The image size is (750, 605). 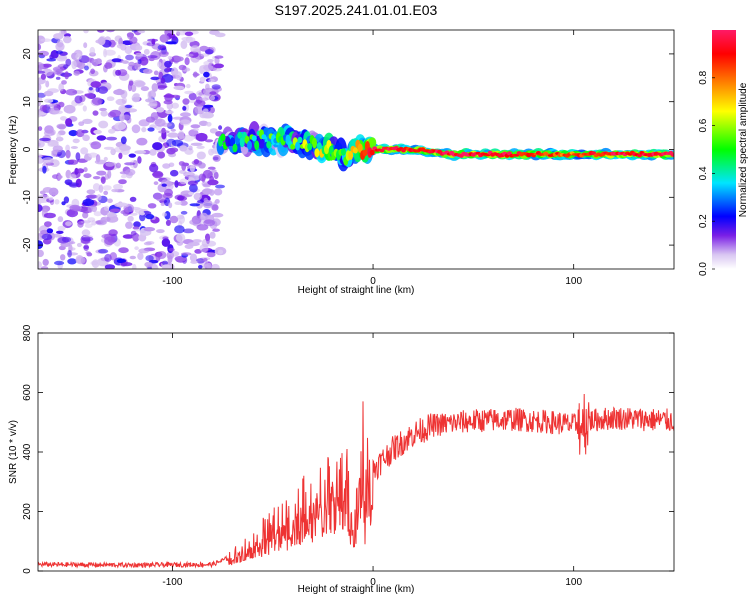 What do you see at coordinates (27, 571) in the screenshot?
I see `y-tick-label: 0` at bounding box center [27, 571].